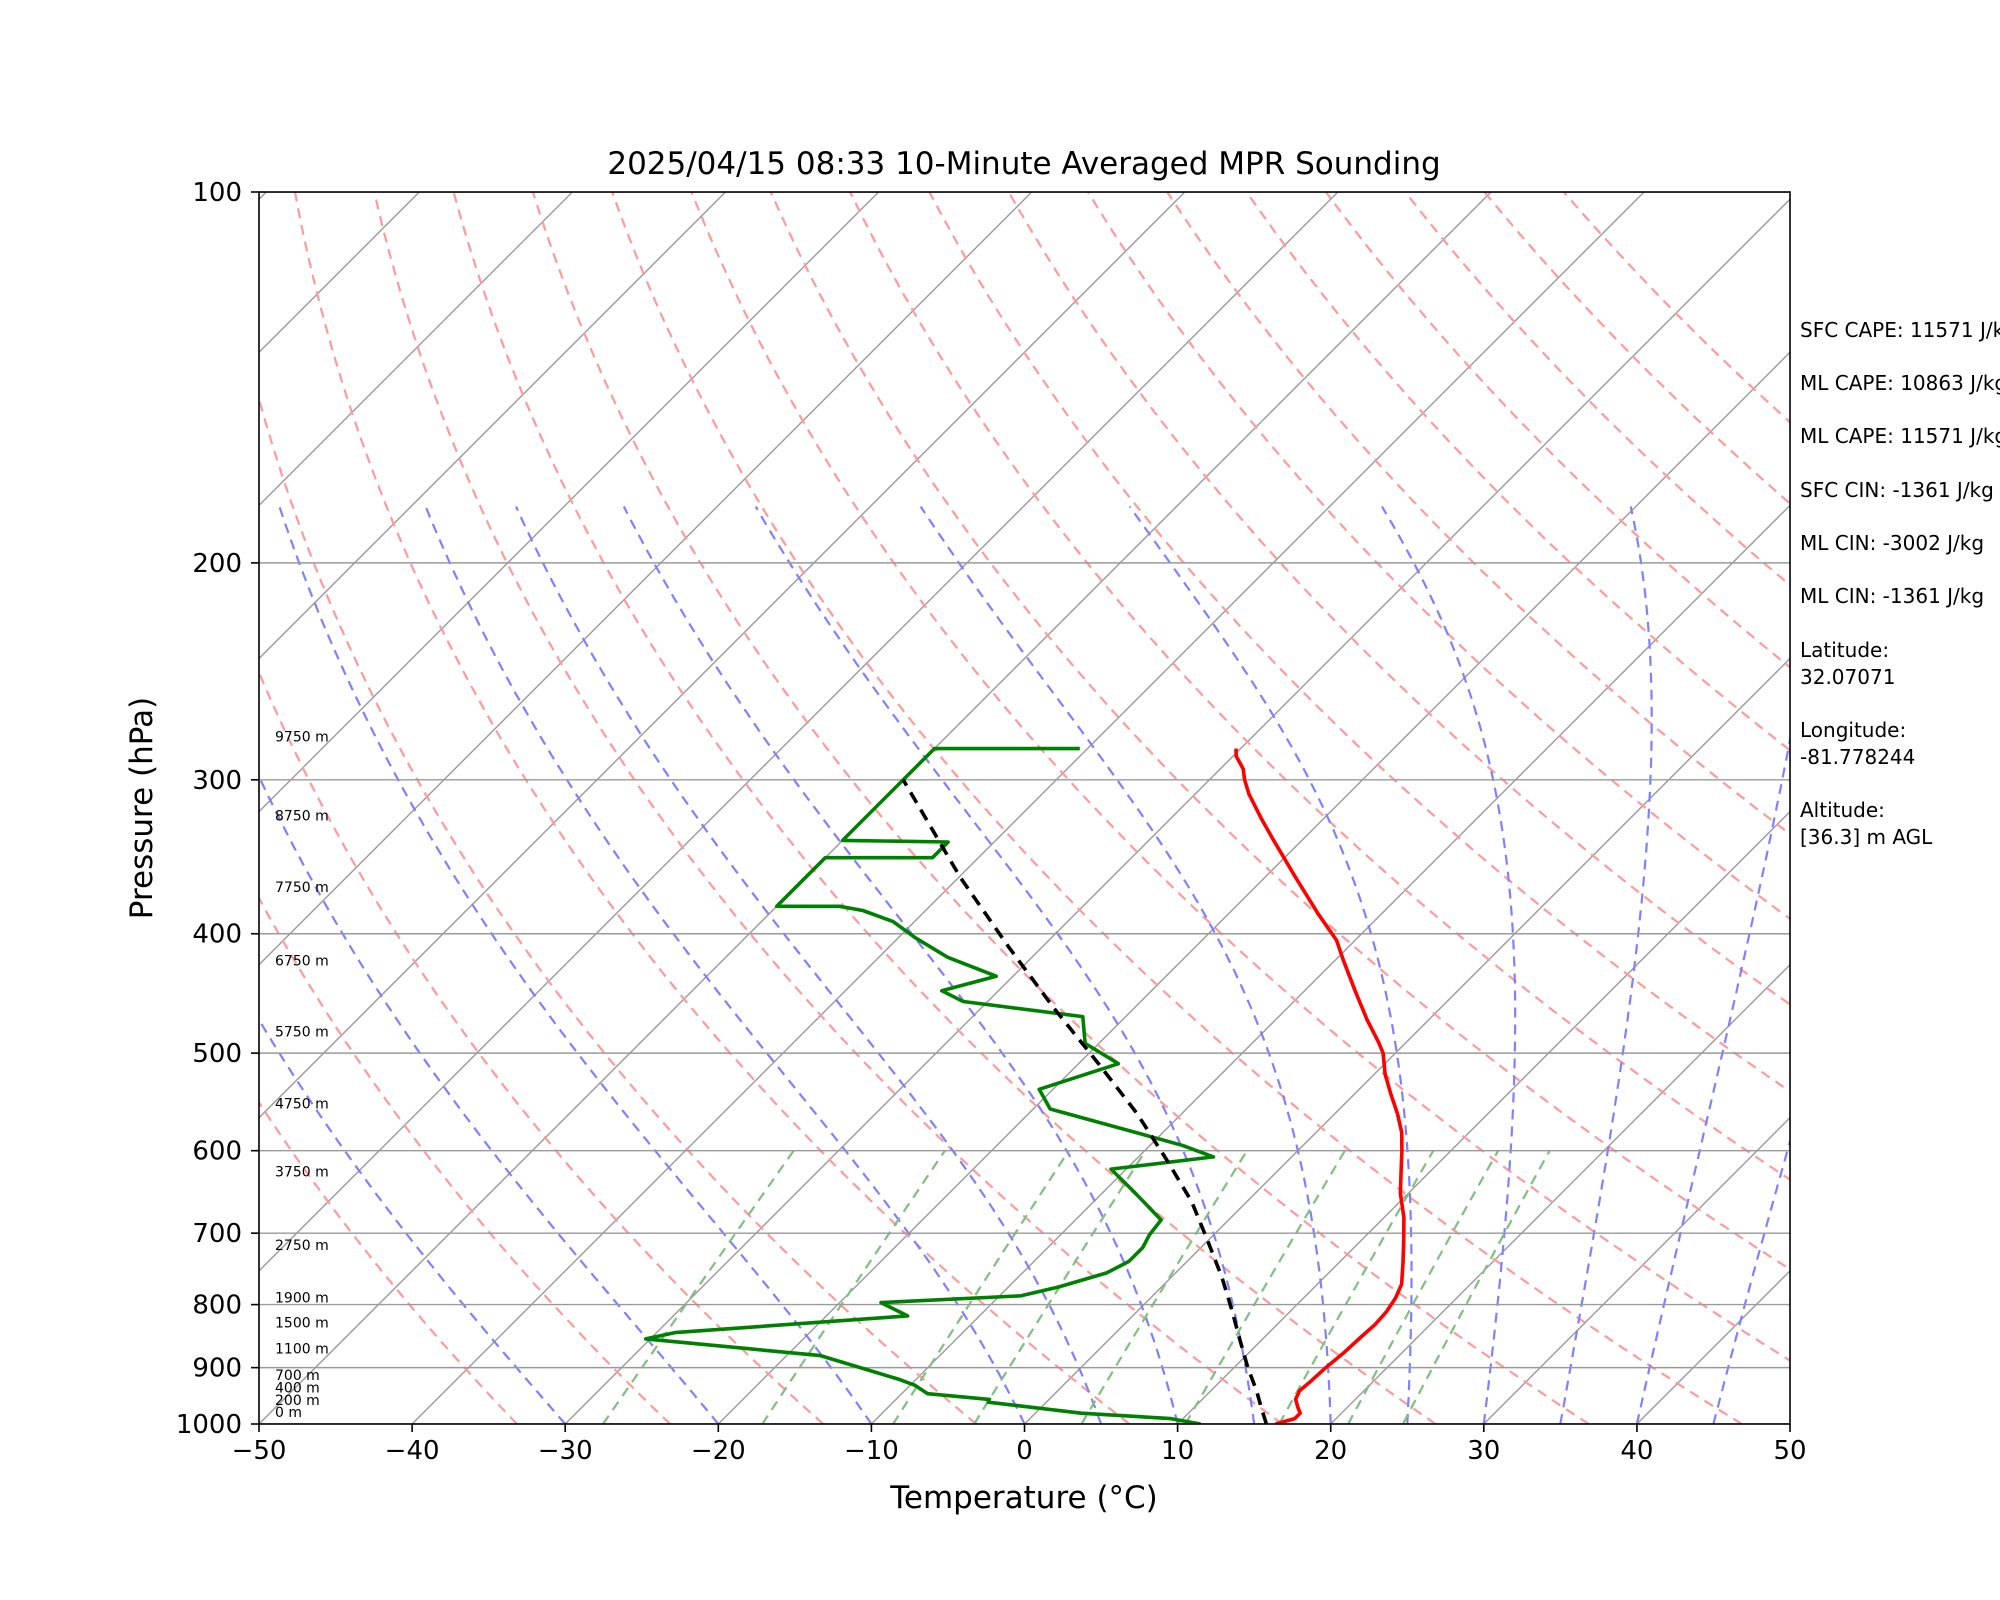 The width and height of the screenshot is (2000, 1600). What do you see at coordinates (1892, 543) in the screenshot?
I see `info-ml-cin: ML CIN: -3002 J/kg` at bounding box center [1892, 543].